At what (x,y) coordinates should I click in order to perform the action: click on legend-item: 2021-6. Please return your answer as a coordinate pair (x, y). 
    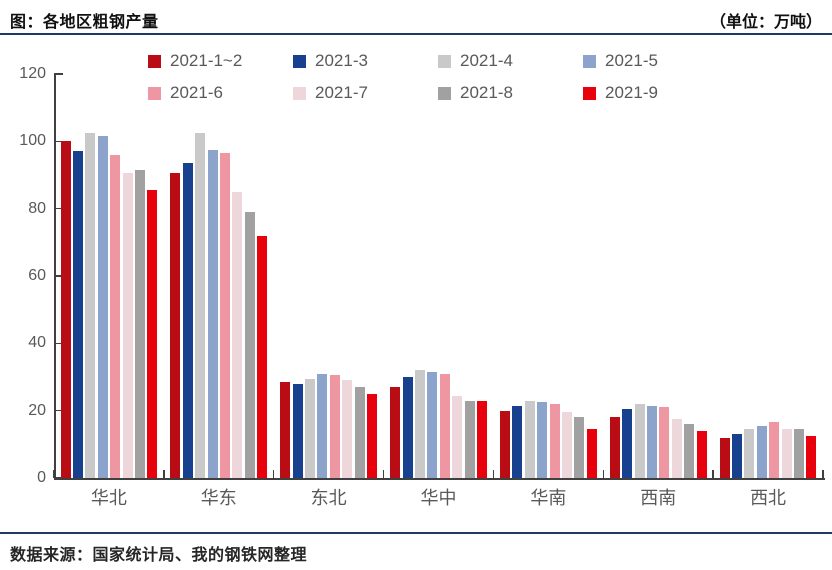
    Looking at the image, I should click on (220, 93).